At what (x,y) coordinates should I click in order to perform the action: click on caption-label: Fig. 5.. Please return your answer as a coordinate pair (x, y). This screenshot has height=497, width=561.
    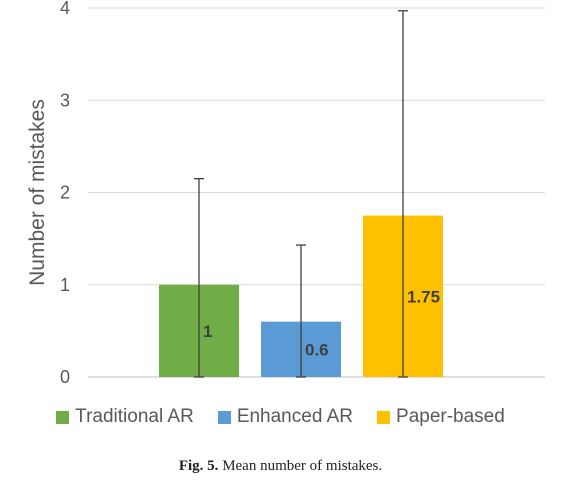
    Looking at the image, I should click on (198, 466).